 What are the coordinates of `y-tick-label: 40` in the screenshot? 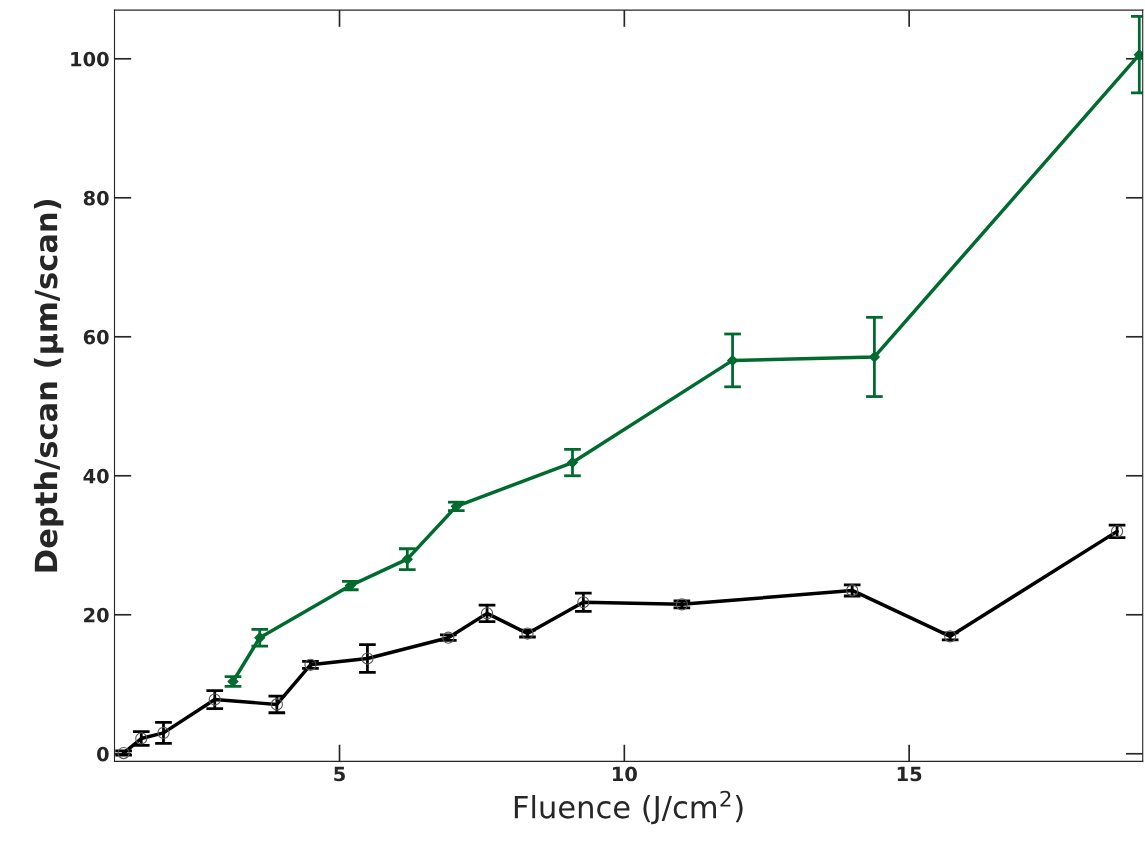 It's located at (96, 476).